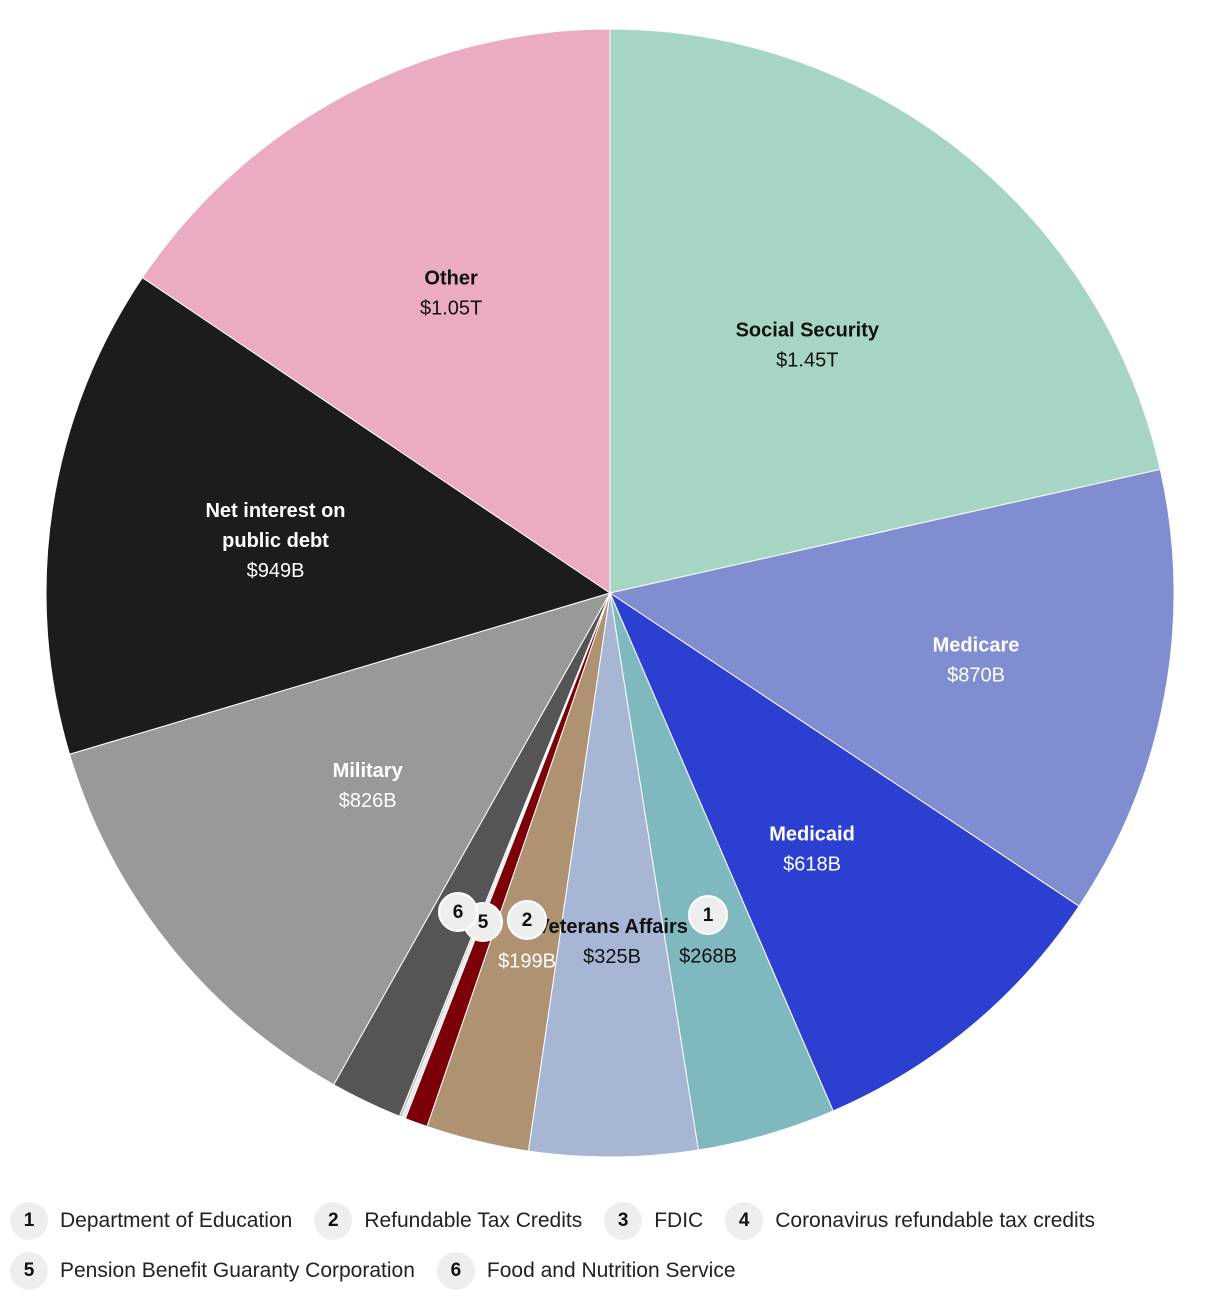  What do you see at coordinates (812, 835) in the screenshot?
I see `slice-label-medicaid: Medicaid` at bounding box center [812, 835].